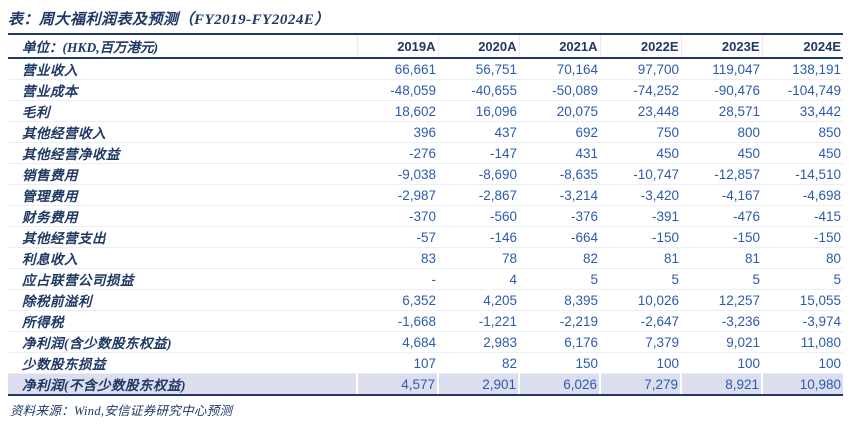 This screenshot has width=851, height=427. Describe the element at coordinates (121, 411) in the screenshot. I see `source-note: 资料来源：Wind,安信证券研究中心预测` at that location.